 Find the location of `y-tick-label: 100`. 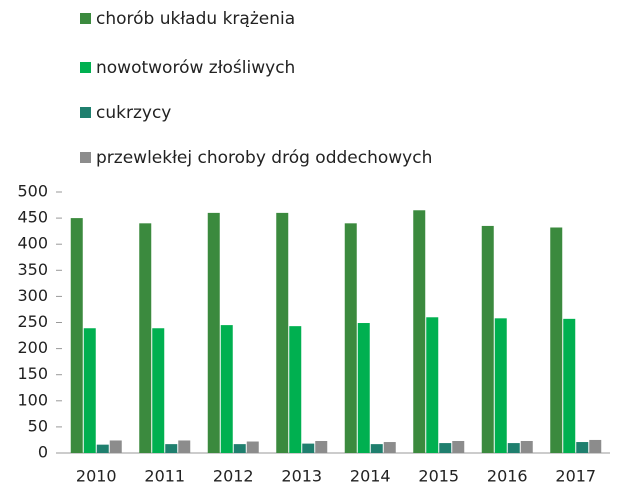

y-tick-label: 100 is located at coordinates (32, 399).